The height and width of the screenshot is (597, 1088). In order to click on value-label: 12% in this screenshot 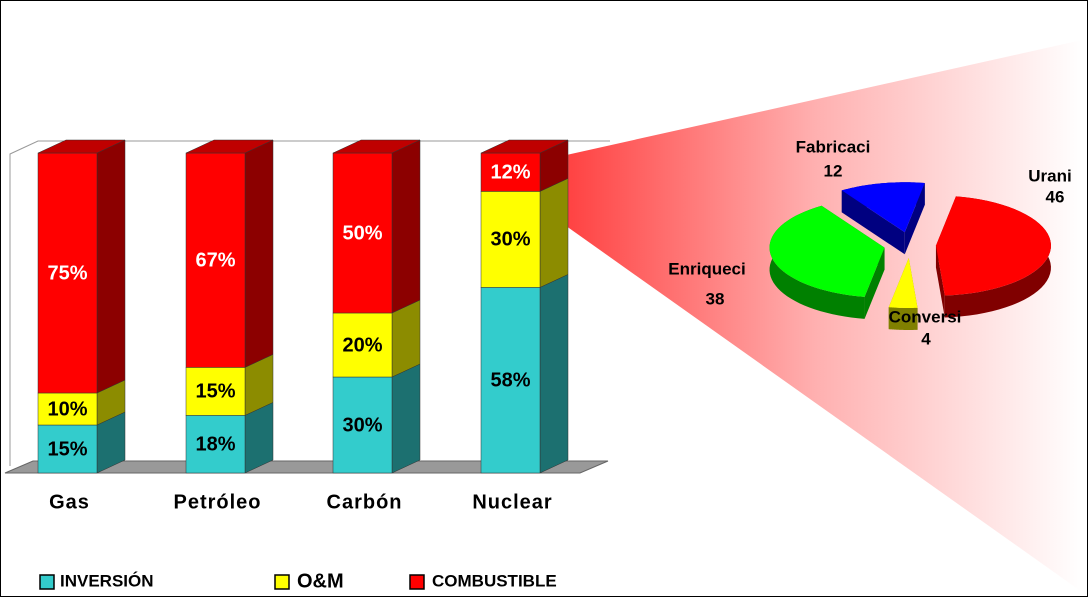, I will do `click(510, 172)`.